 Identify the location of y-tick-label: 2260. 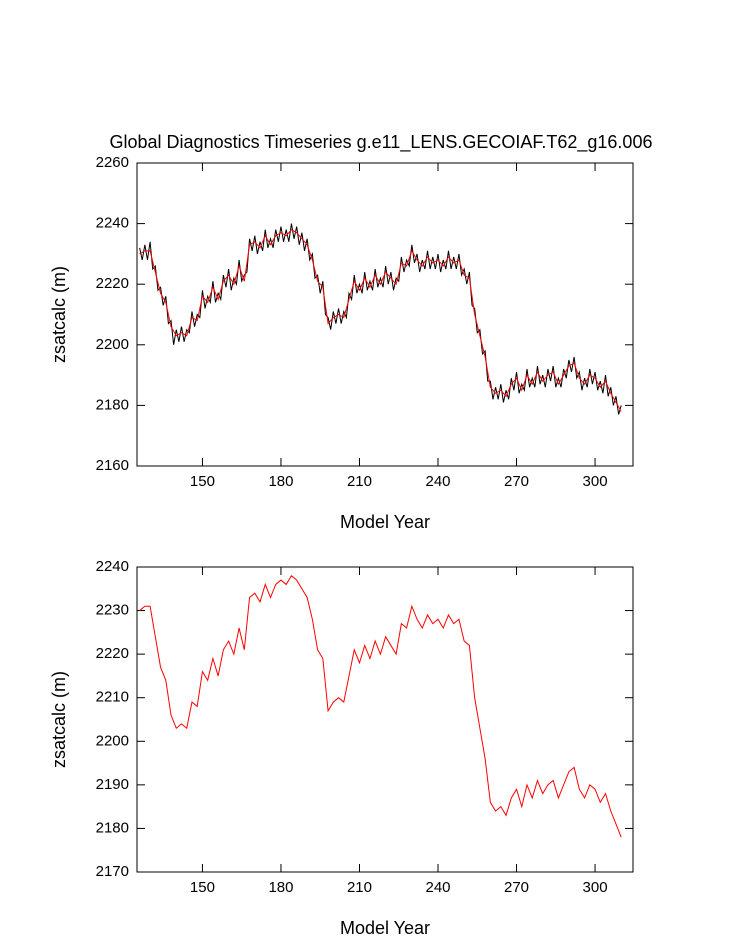
(112, 162).